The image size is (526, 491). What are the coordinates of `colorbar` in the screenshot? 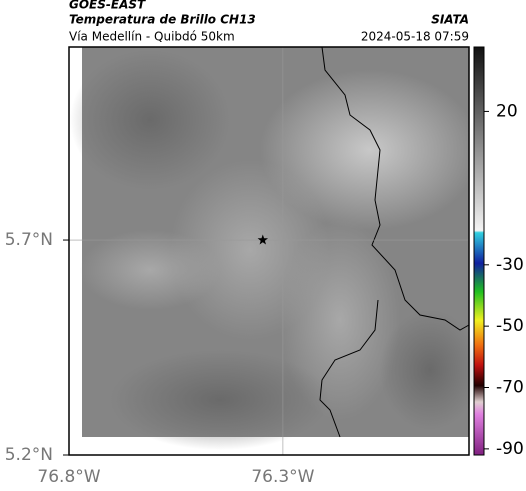 It's located at (479, 251).